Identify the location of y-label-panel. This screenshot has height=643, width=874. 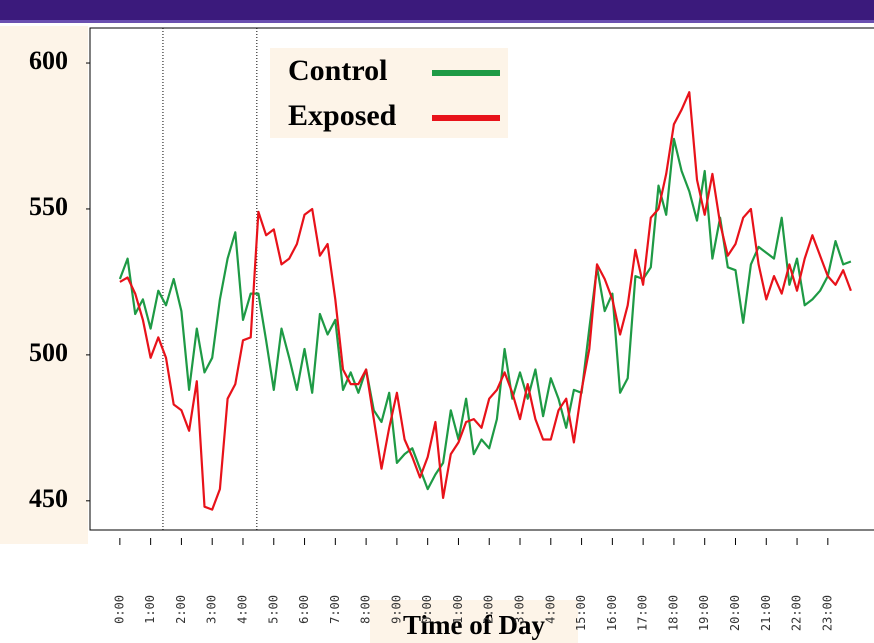
(44, 285).